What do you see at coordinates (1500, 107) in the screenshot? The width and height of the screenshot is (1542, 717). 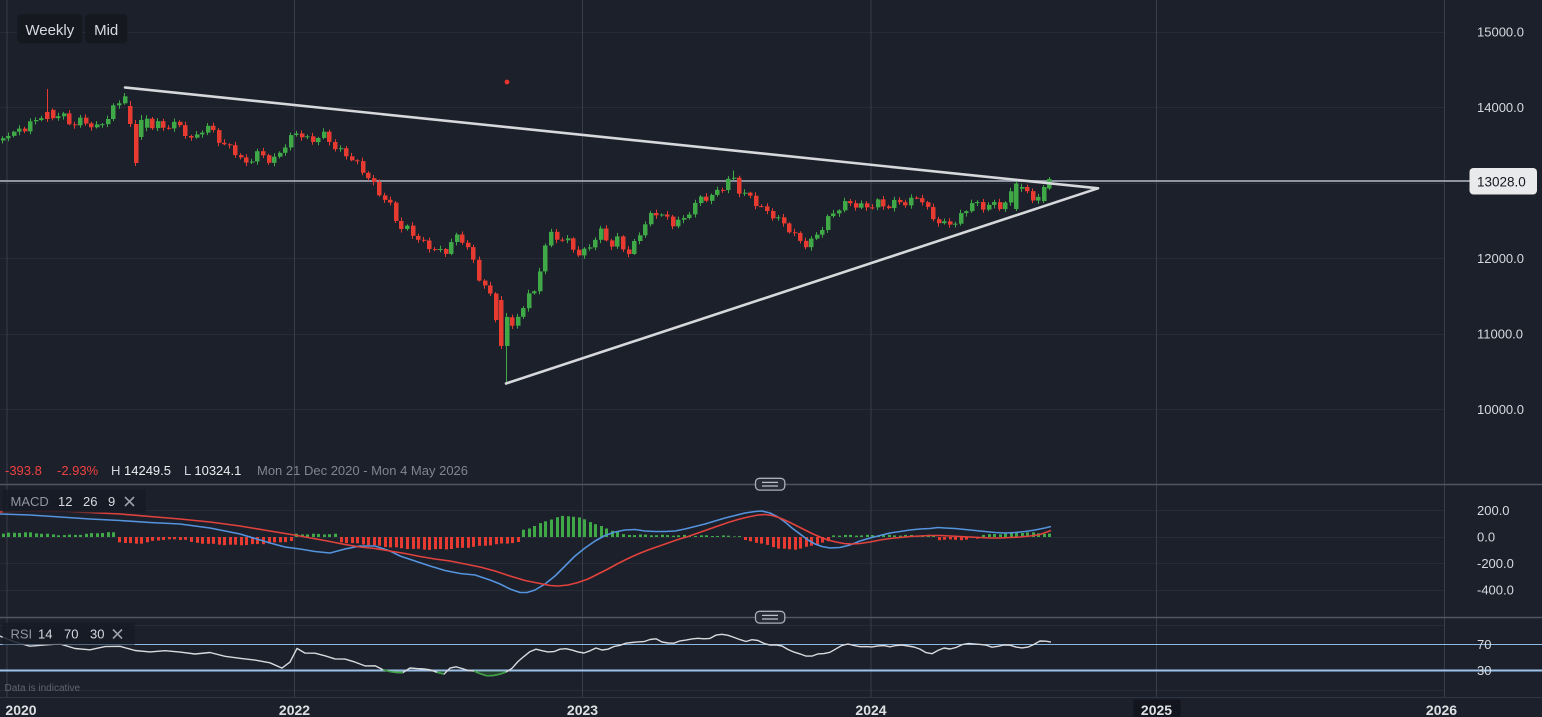 I see `svg-text: 14000.0` at bounding box center [1500, 107].